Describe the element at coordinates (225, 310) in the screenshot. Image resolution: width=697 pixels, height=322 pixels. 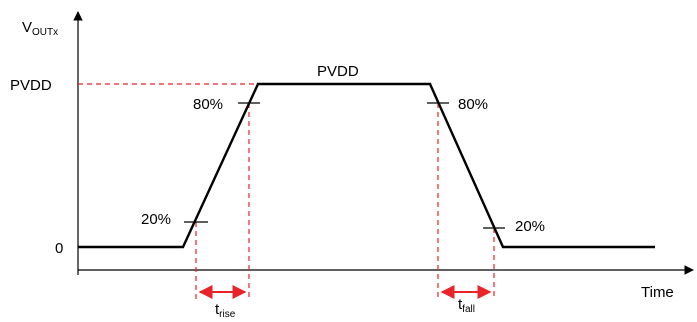
I see `t-rise-label: trise` at that location.